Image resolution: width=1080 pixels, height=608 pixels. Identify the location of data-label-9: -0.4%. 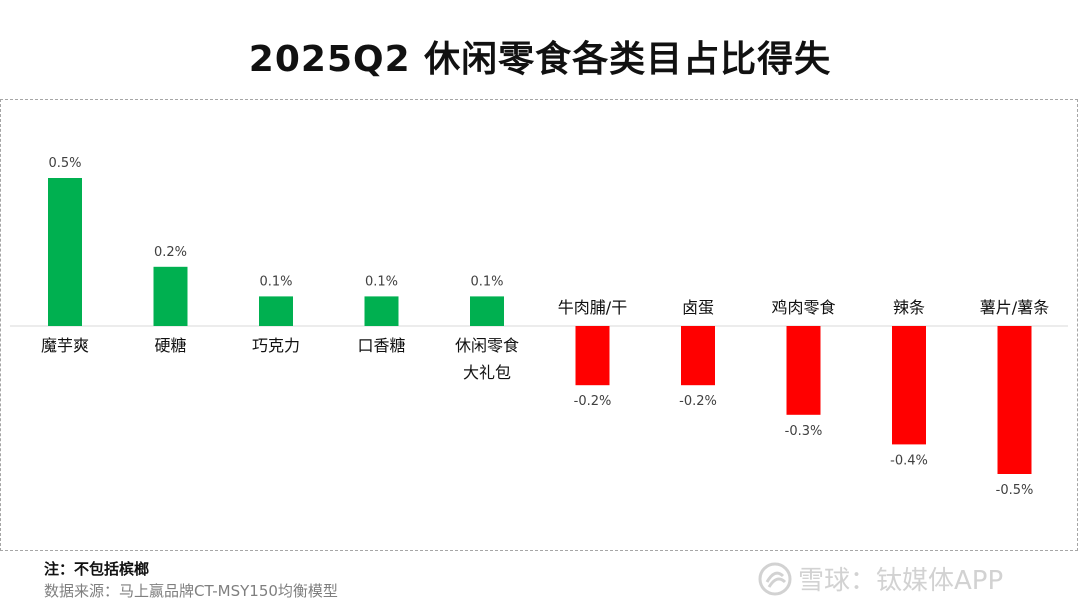
(909, 460).